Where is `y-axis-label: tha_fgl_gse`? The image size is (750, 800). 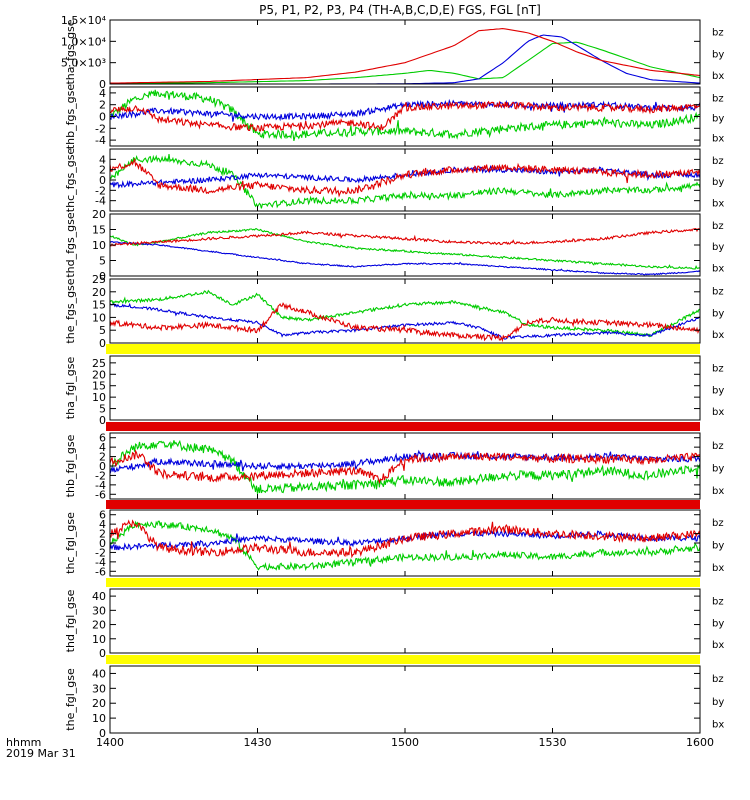 y-axis-label: tha_fgl_gse is located at coordinates (70, 388).